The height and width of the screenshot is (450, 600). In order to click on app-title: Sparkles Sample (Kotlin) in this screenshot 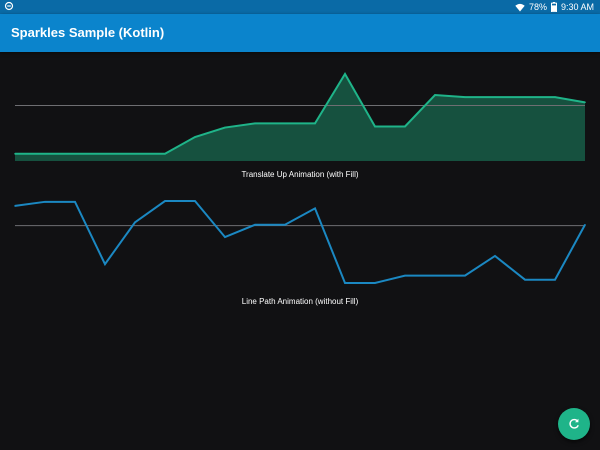, I will do `click(88, 32)`.